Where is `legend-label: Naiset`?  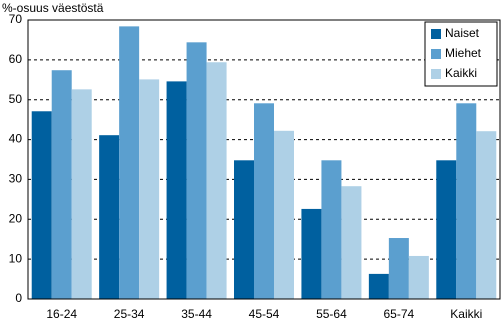
legend-label: Naiset is located at coordinates (462, 33).